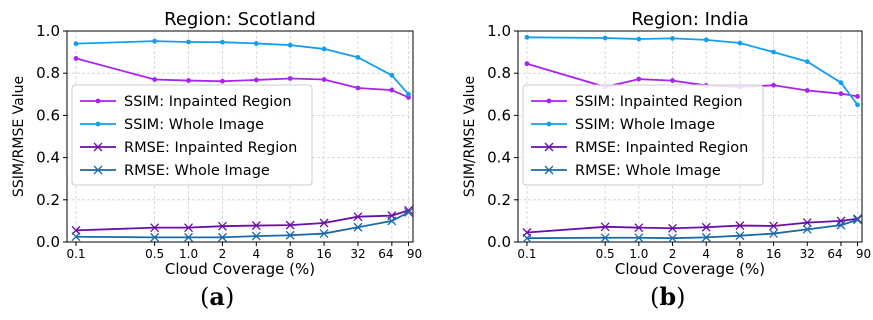 This screenshot has width=873, height=320. What do you see at coordinates (834, 254) in the screenshot?
I see `x-tick-label: 64` at bounding box center [834, 254].